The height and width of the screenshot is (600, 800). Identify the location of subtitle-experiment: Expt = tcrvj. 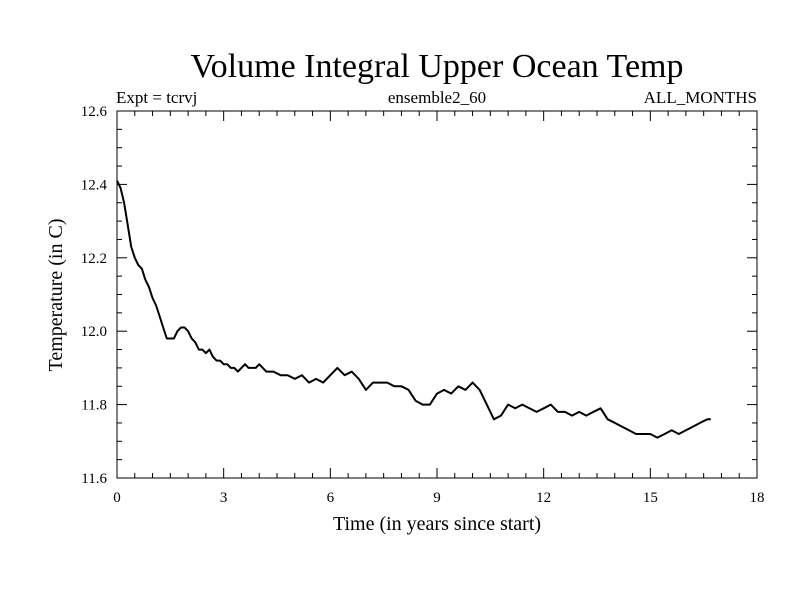
(156, 97).